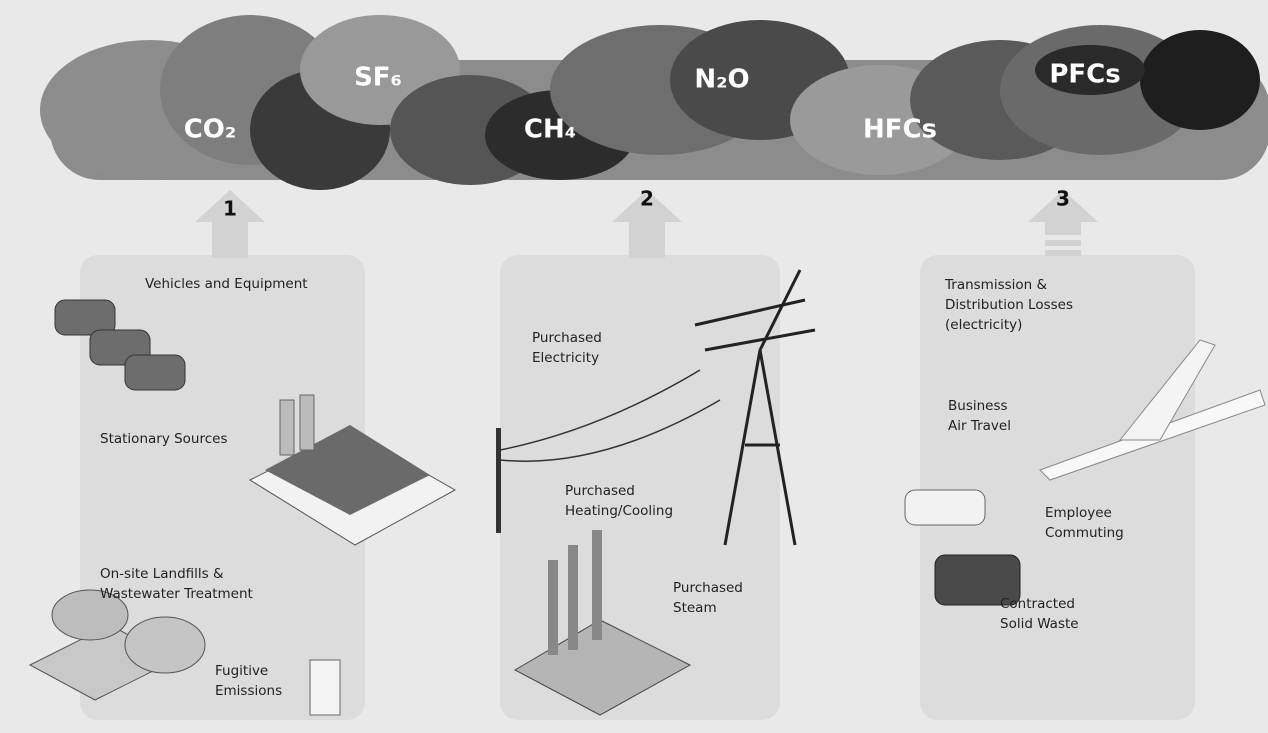 Image resolution: width=1268 pixels, height=733 pixels. What do you see at coordinates (721, 80) in the screenshot?
I see `gas-label: N₂O` at bounding box center [721, 80].